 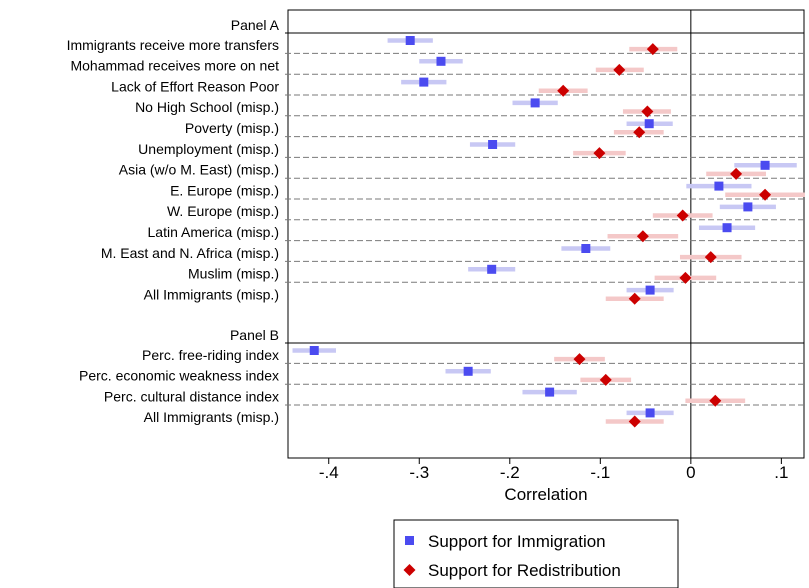 I want to click on row-label: Muslim (misp.), so click(x=233, y=274).